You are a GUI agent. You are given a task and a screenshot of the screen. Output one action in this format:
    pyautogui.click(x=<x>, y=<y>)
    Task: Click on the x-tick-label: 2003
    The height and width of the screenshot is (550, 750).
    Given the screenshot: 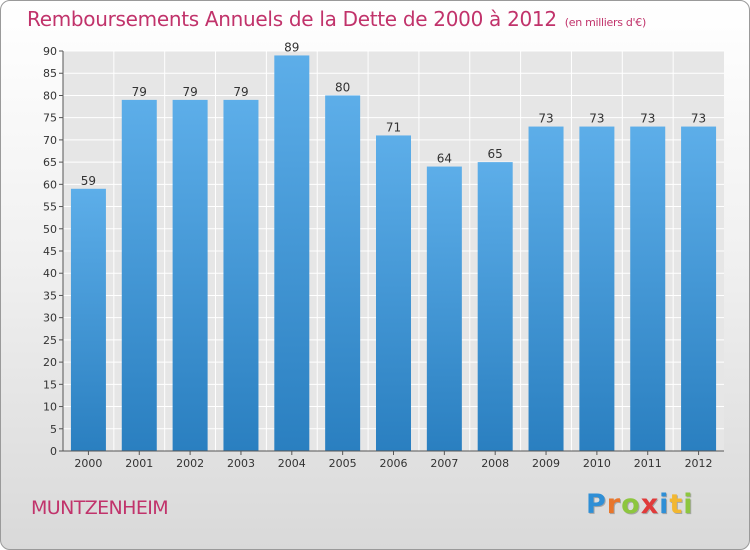 What is the action you would take?
    pyautogui.click(x=241, y=463)
    